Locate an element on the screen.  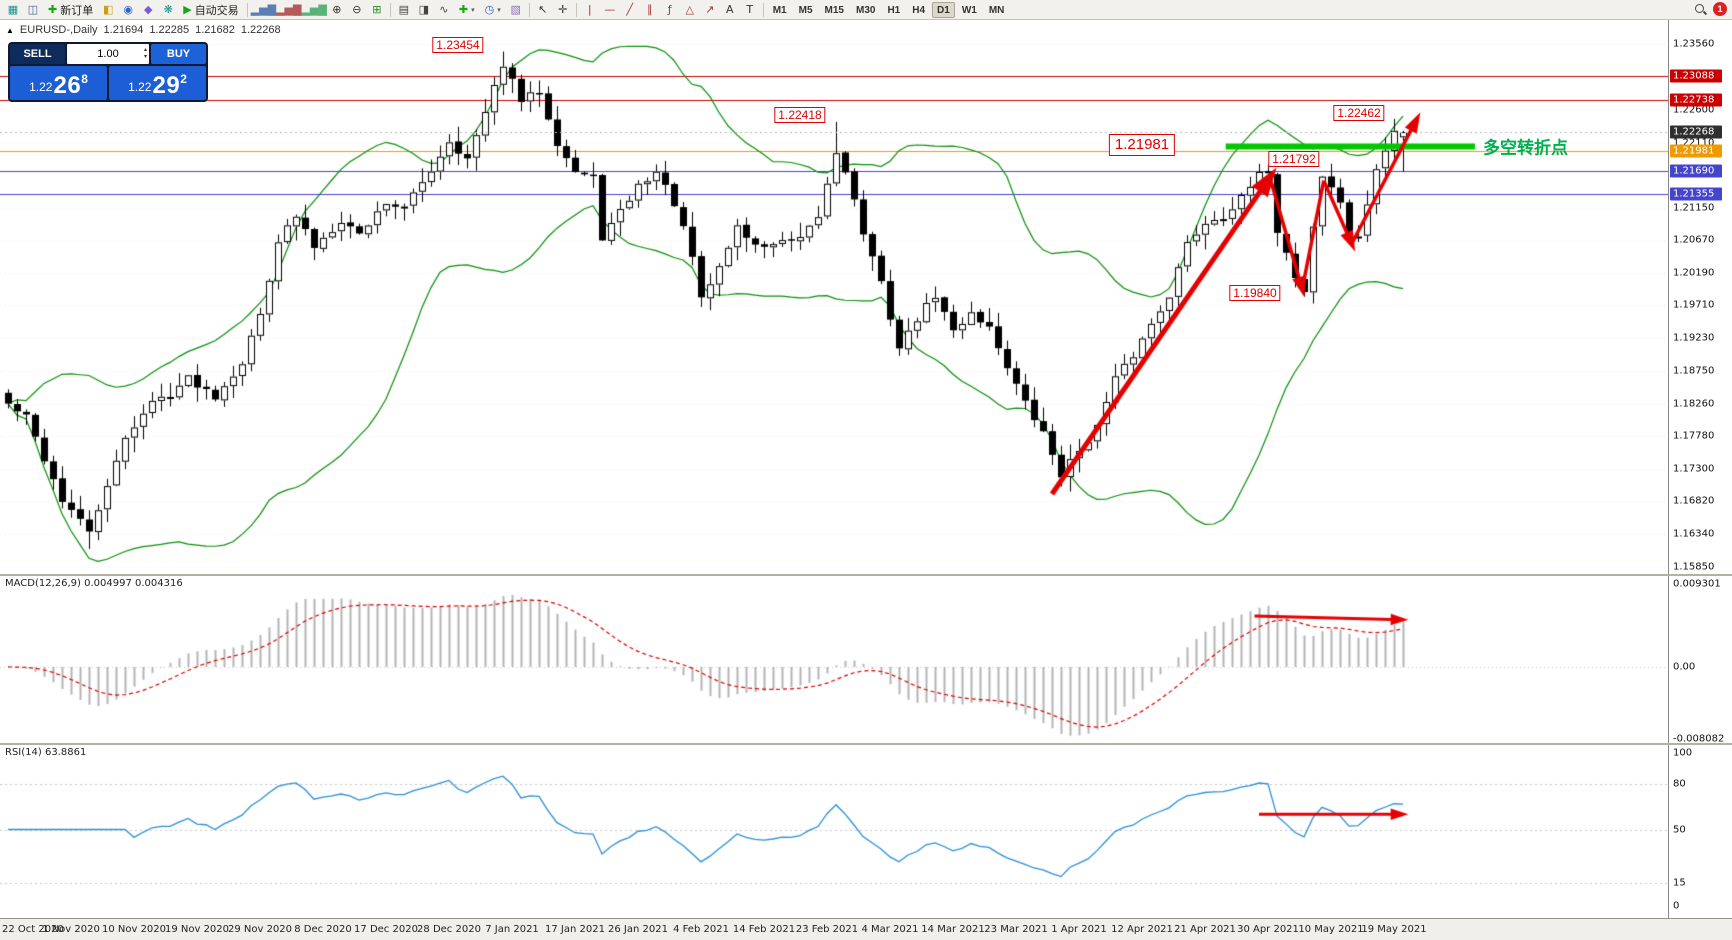
price-scale-tag: 1.22738 is located at coordinates (1696, 100).